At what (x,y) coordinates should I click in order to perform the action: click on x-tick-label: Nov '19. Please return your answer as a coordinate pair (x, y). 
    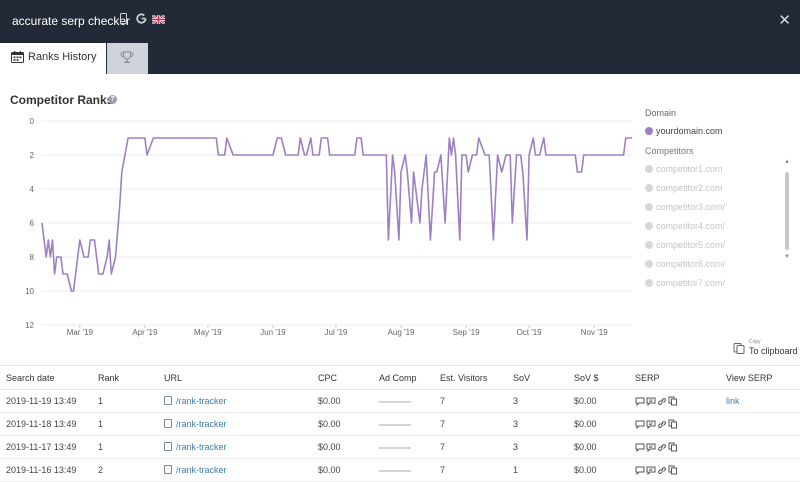
    Looking at the image, I should click on (594, 332).